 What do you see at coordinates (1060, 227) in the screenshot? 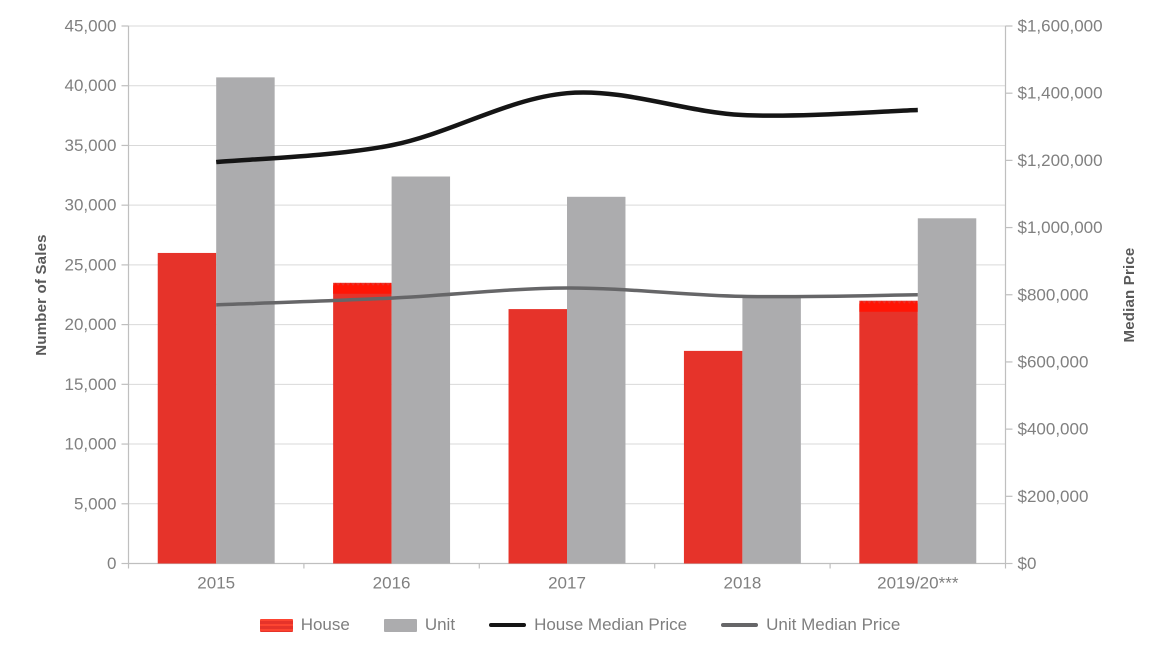
I see `right-axis-tick-label: $1,000,000` at bounding box center [1060, 227].